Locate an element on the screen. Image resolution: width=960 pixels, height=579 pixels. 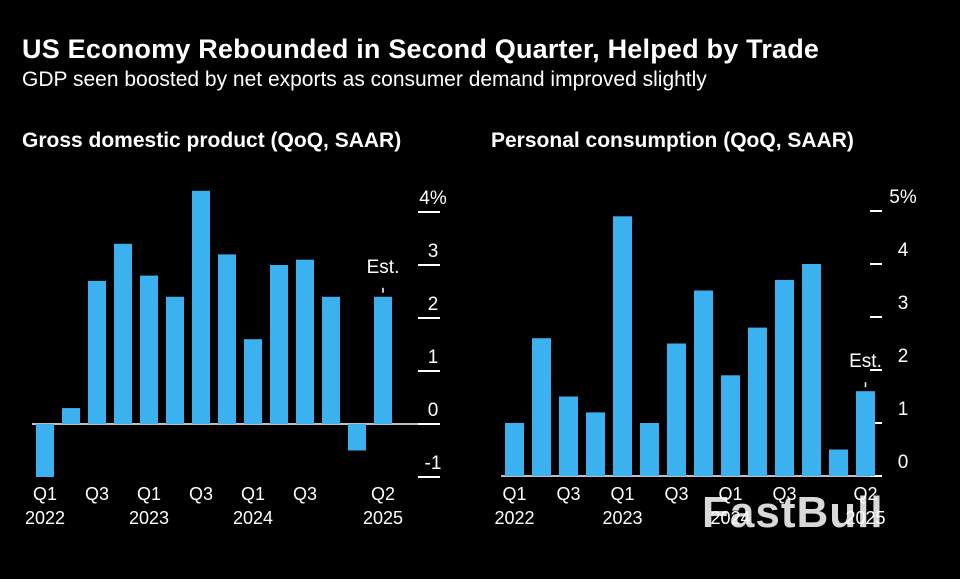
gdp-xtick-year: 2023 is located at coordinates (149, 518).